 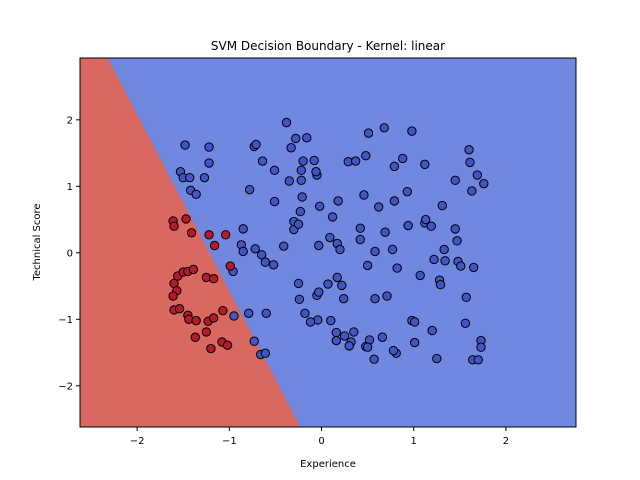 I want to click on x-tick-label: −2, so click(x=137, y=441).